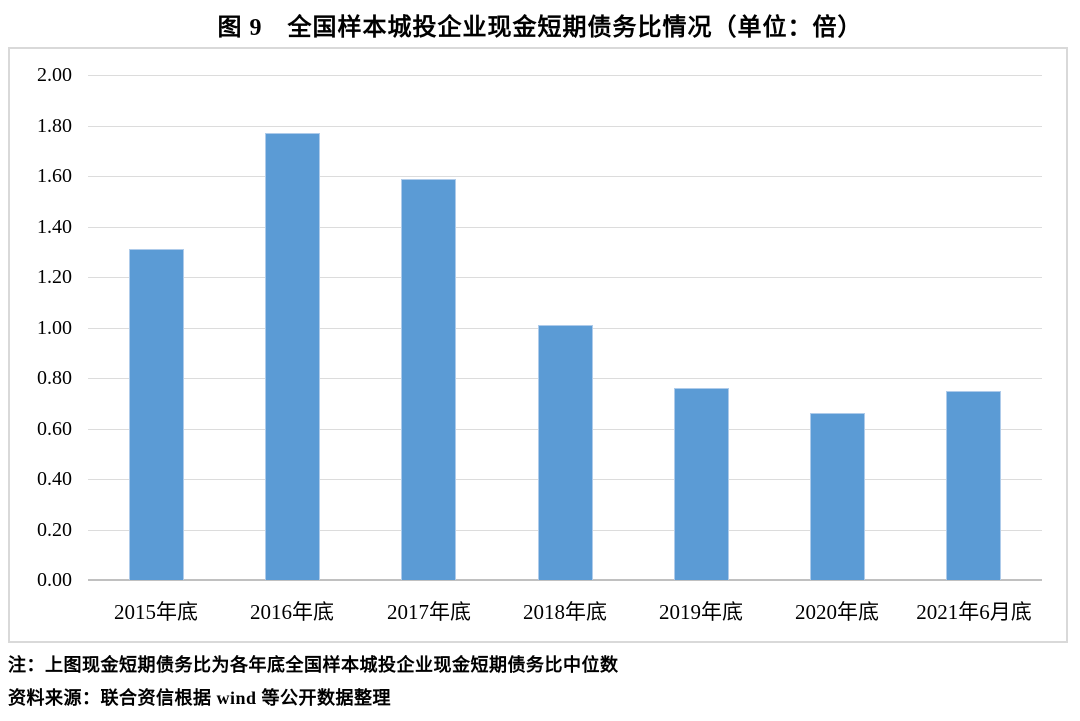 The image size is (1080, 721). Describe the element at coordinates (54, 378) in the screenshot. I see `y-tick-label: 0.80` at that location.